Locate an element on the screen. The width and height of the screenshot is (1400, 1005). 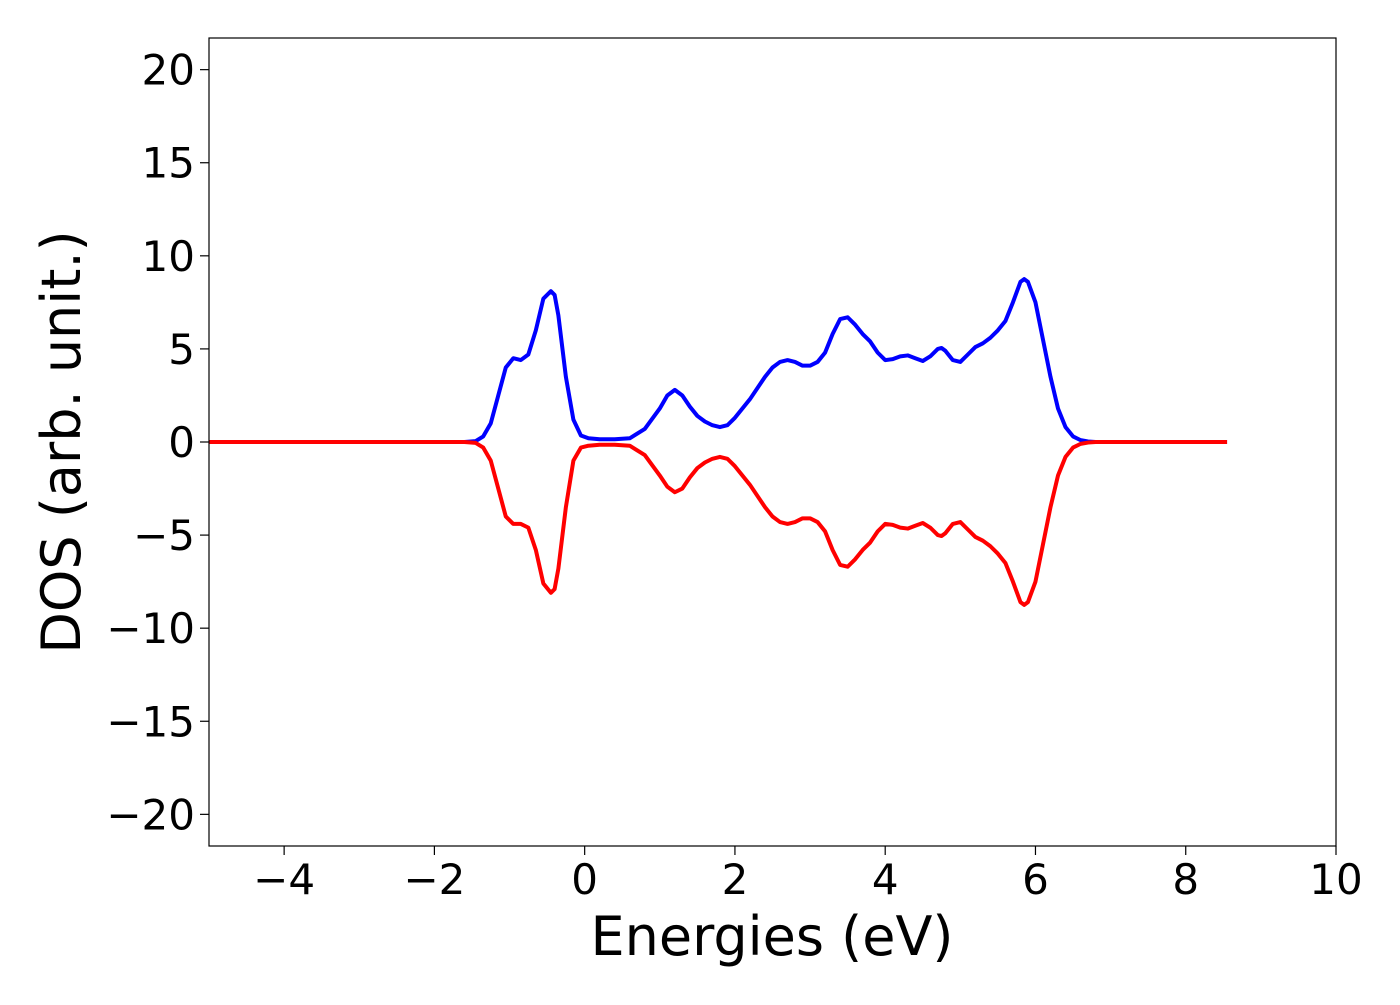
x-tick-label: 8 is located at coordinates (1185, 879).